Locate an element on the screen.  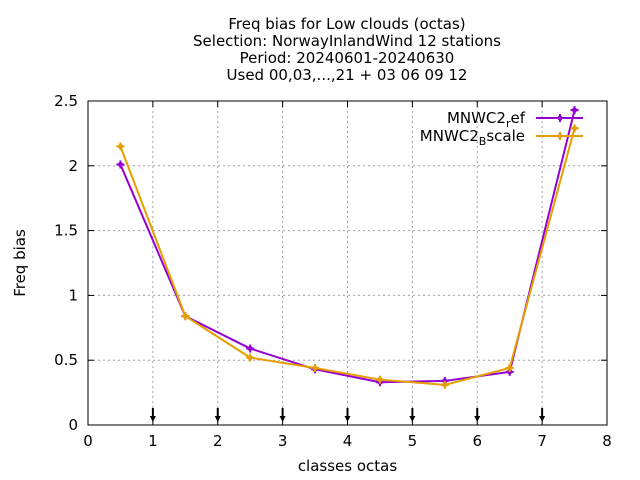
y-tick-label: 0.5 is located at coordinates (66, 360).